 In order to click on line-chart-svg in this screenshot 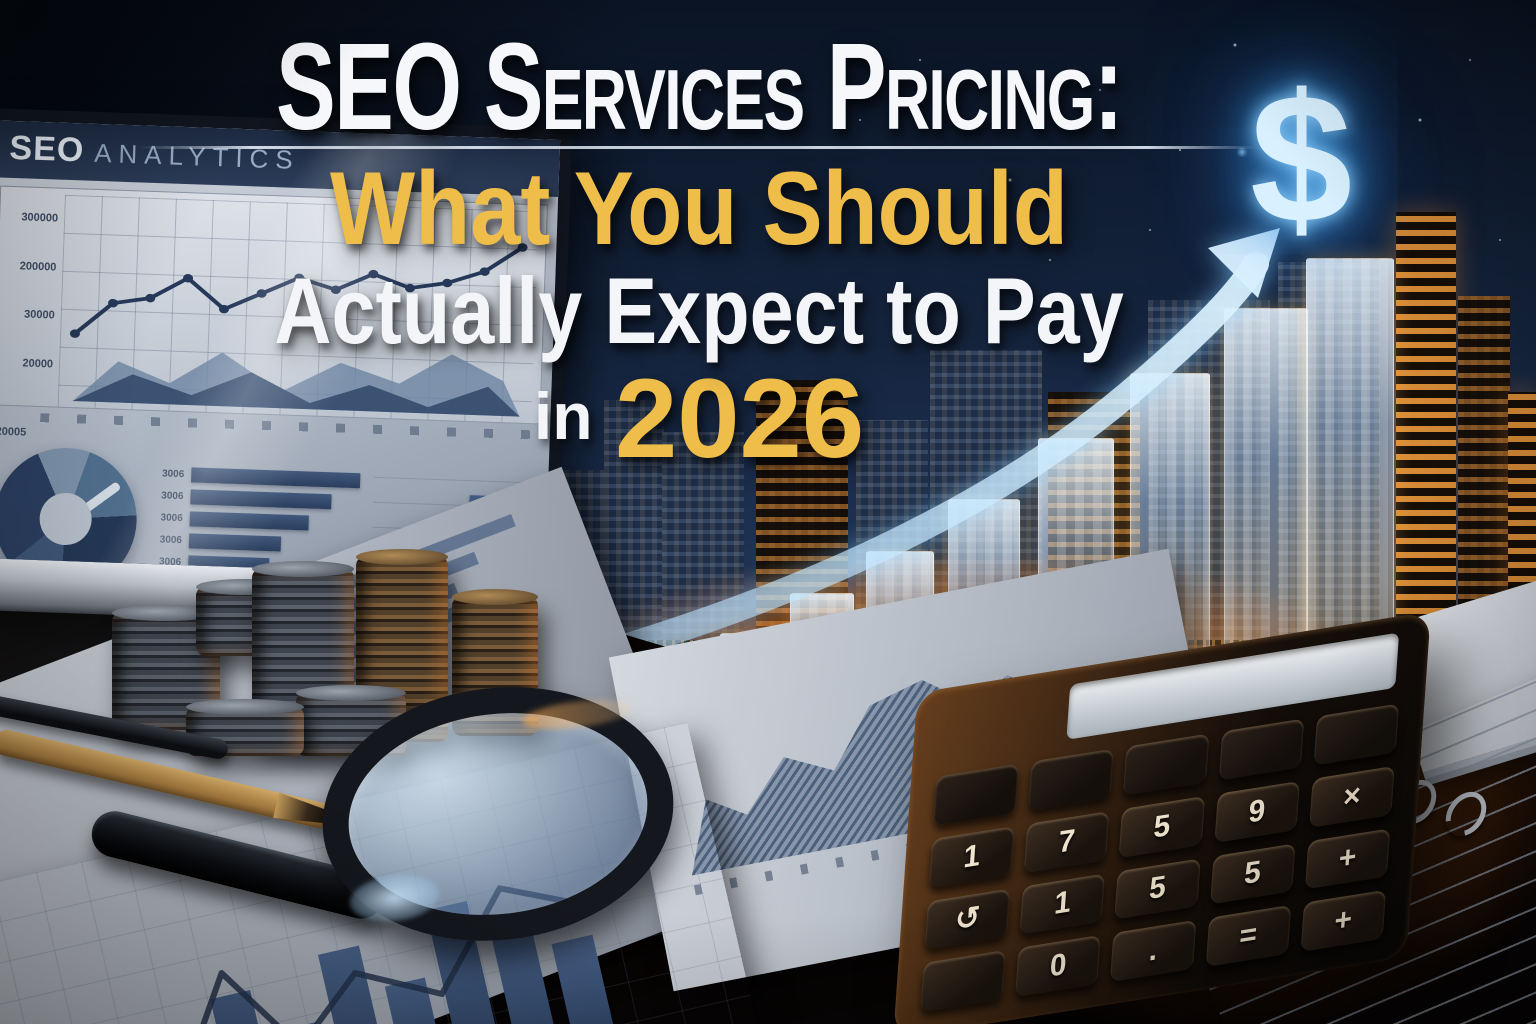, I will do `click(298, 330)`.